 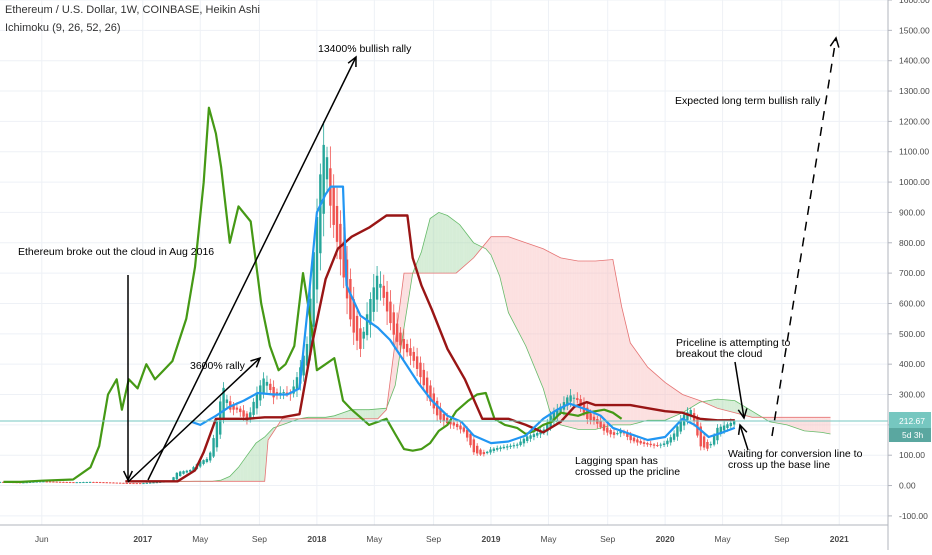 What do you see at coordinates (912, 421) in the screenshot?
I see `price-tag-value: 212.67` at bounding box center [912, 421].